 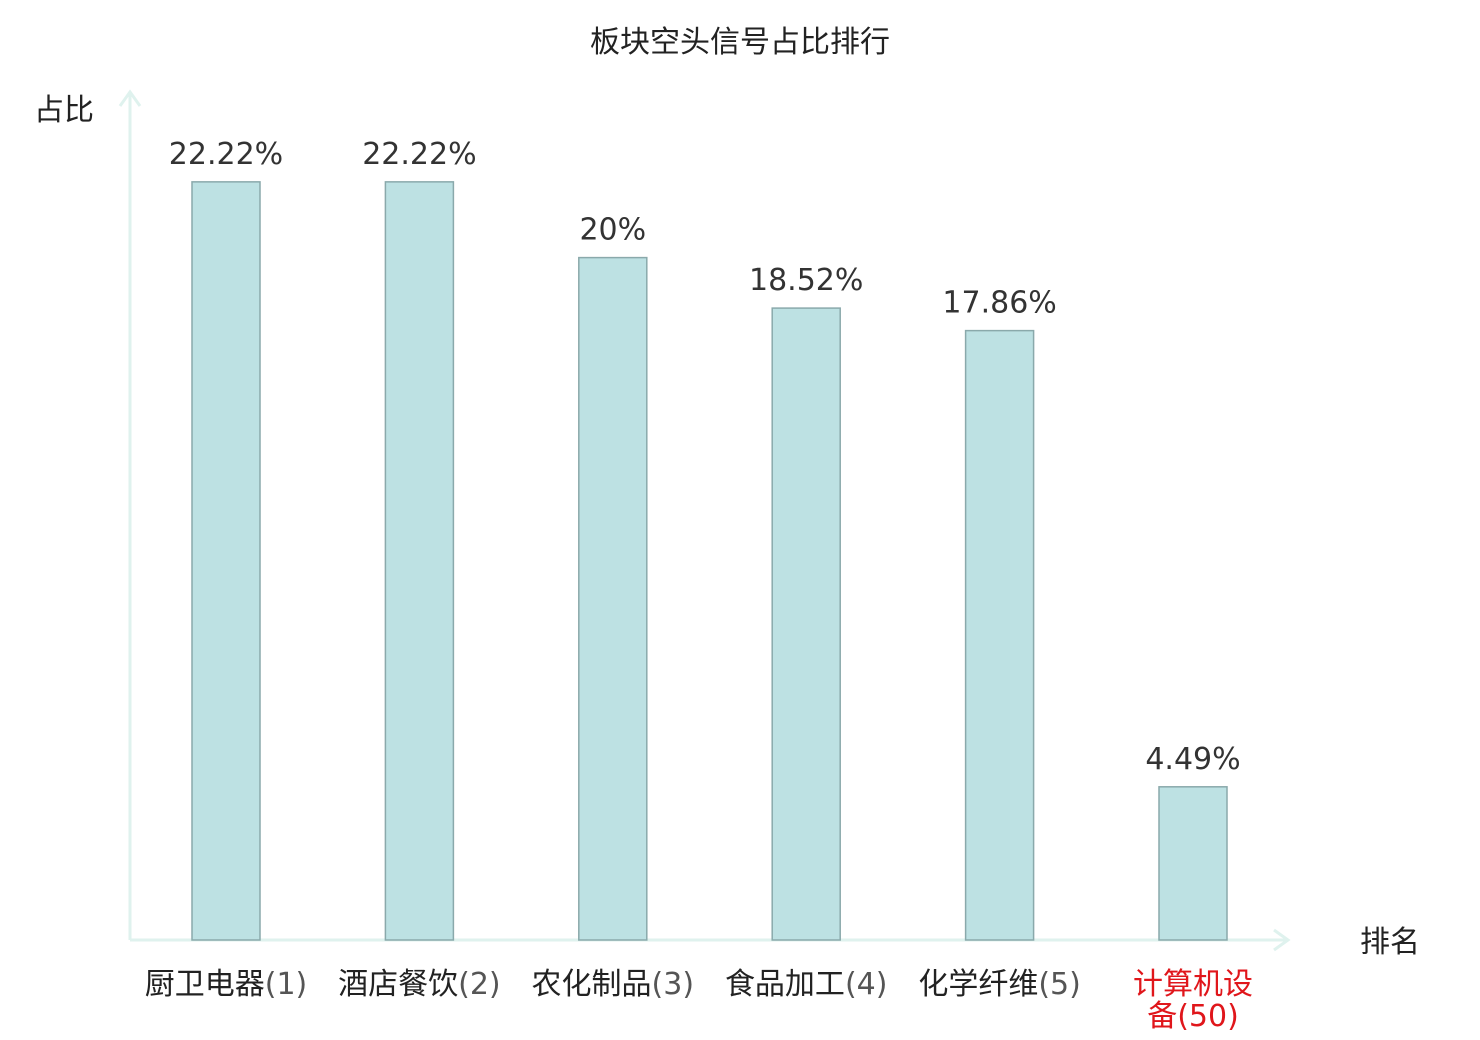 What do you see at coordinates (1193, 1016) in the screenshot?
I see `category-label-continued: 备(50)` at bounding box center [1193, 1016].